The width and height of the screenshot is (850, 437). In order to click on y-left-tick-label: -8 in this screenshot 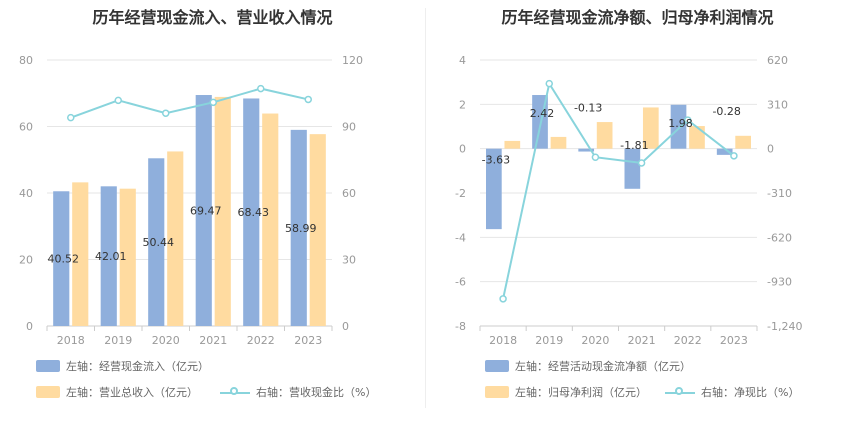, I will do `click(460, 326)`.